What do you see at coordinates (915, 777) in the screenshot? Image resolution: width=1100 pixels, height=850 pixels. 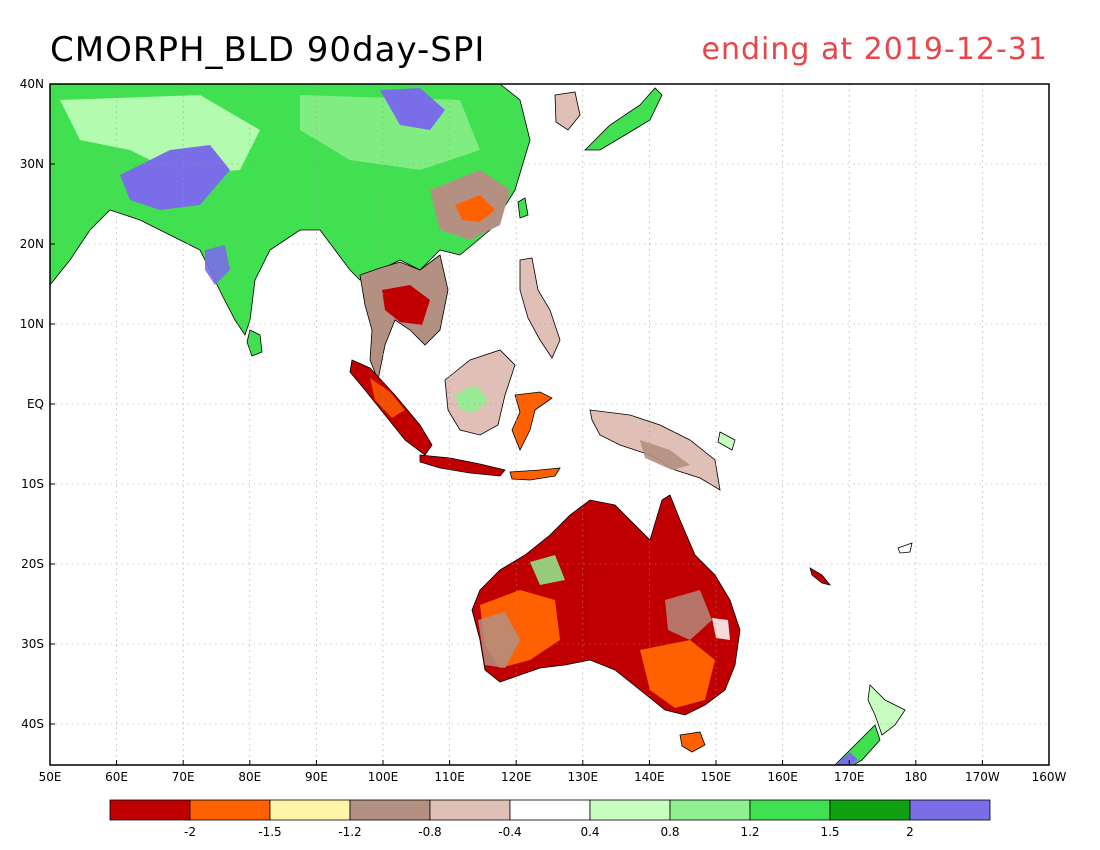 I see `lon-tick-label: 180` at bounding box center [915, 777].